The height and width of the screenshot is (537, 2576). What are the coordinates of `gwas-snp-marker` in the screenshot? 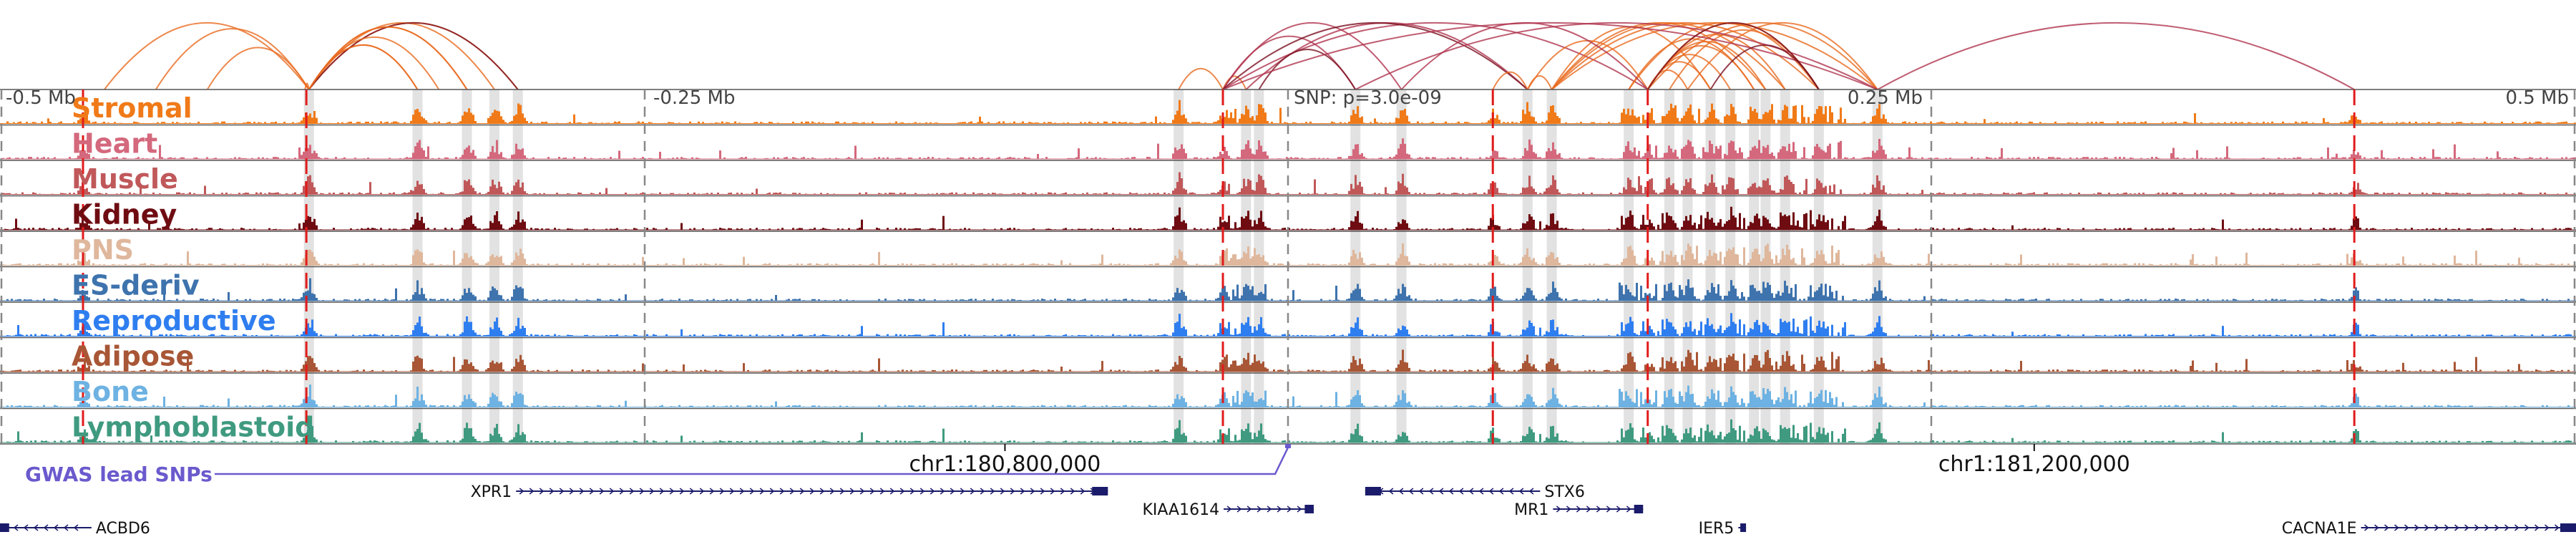 It's located at (1288, 446).